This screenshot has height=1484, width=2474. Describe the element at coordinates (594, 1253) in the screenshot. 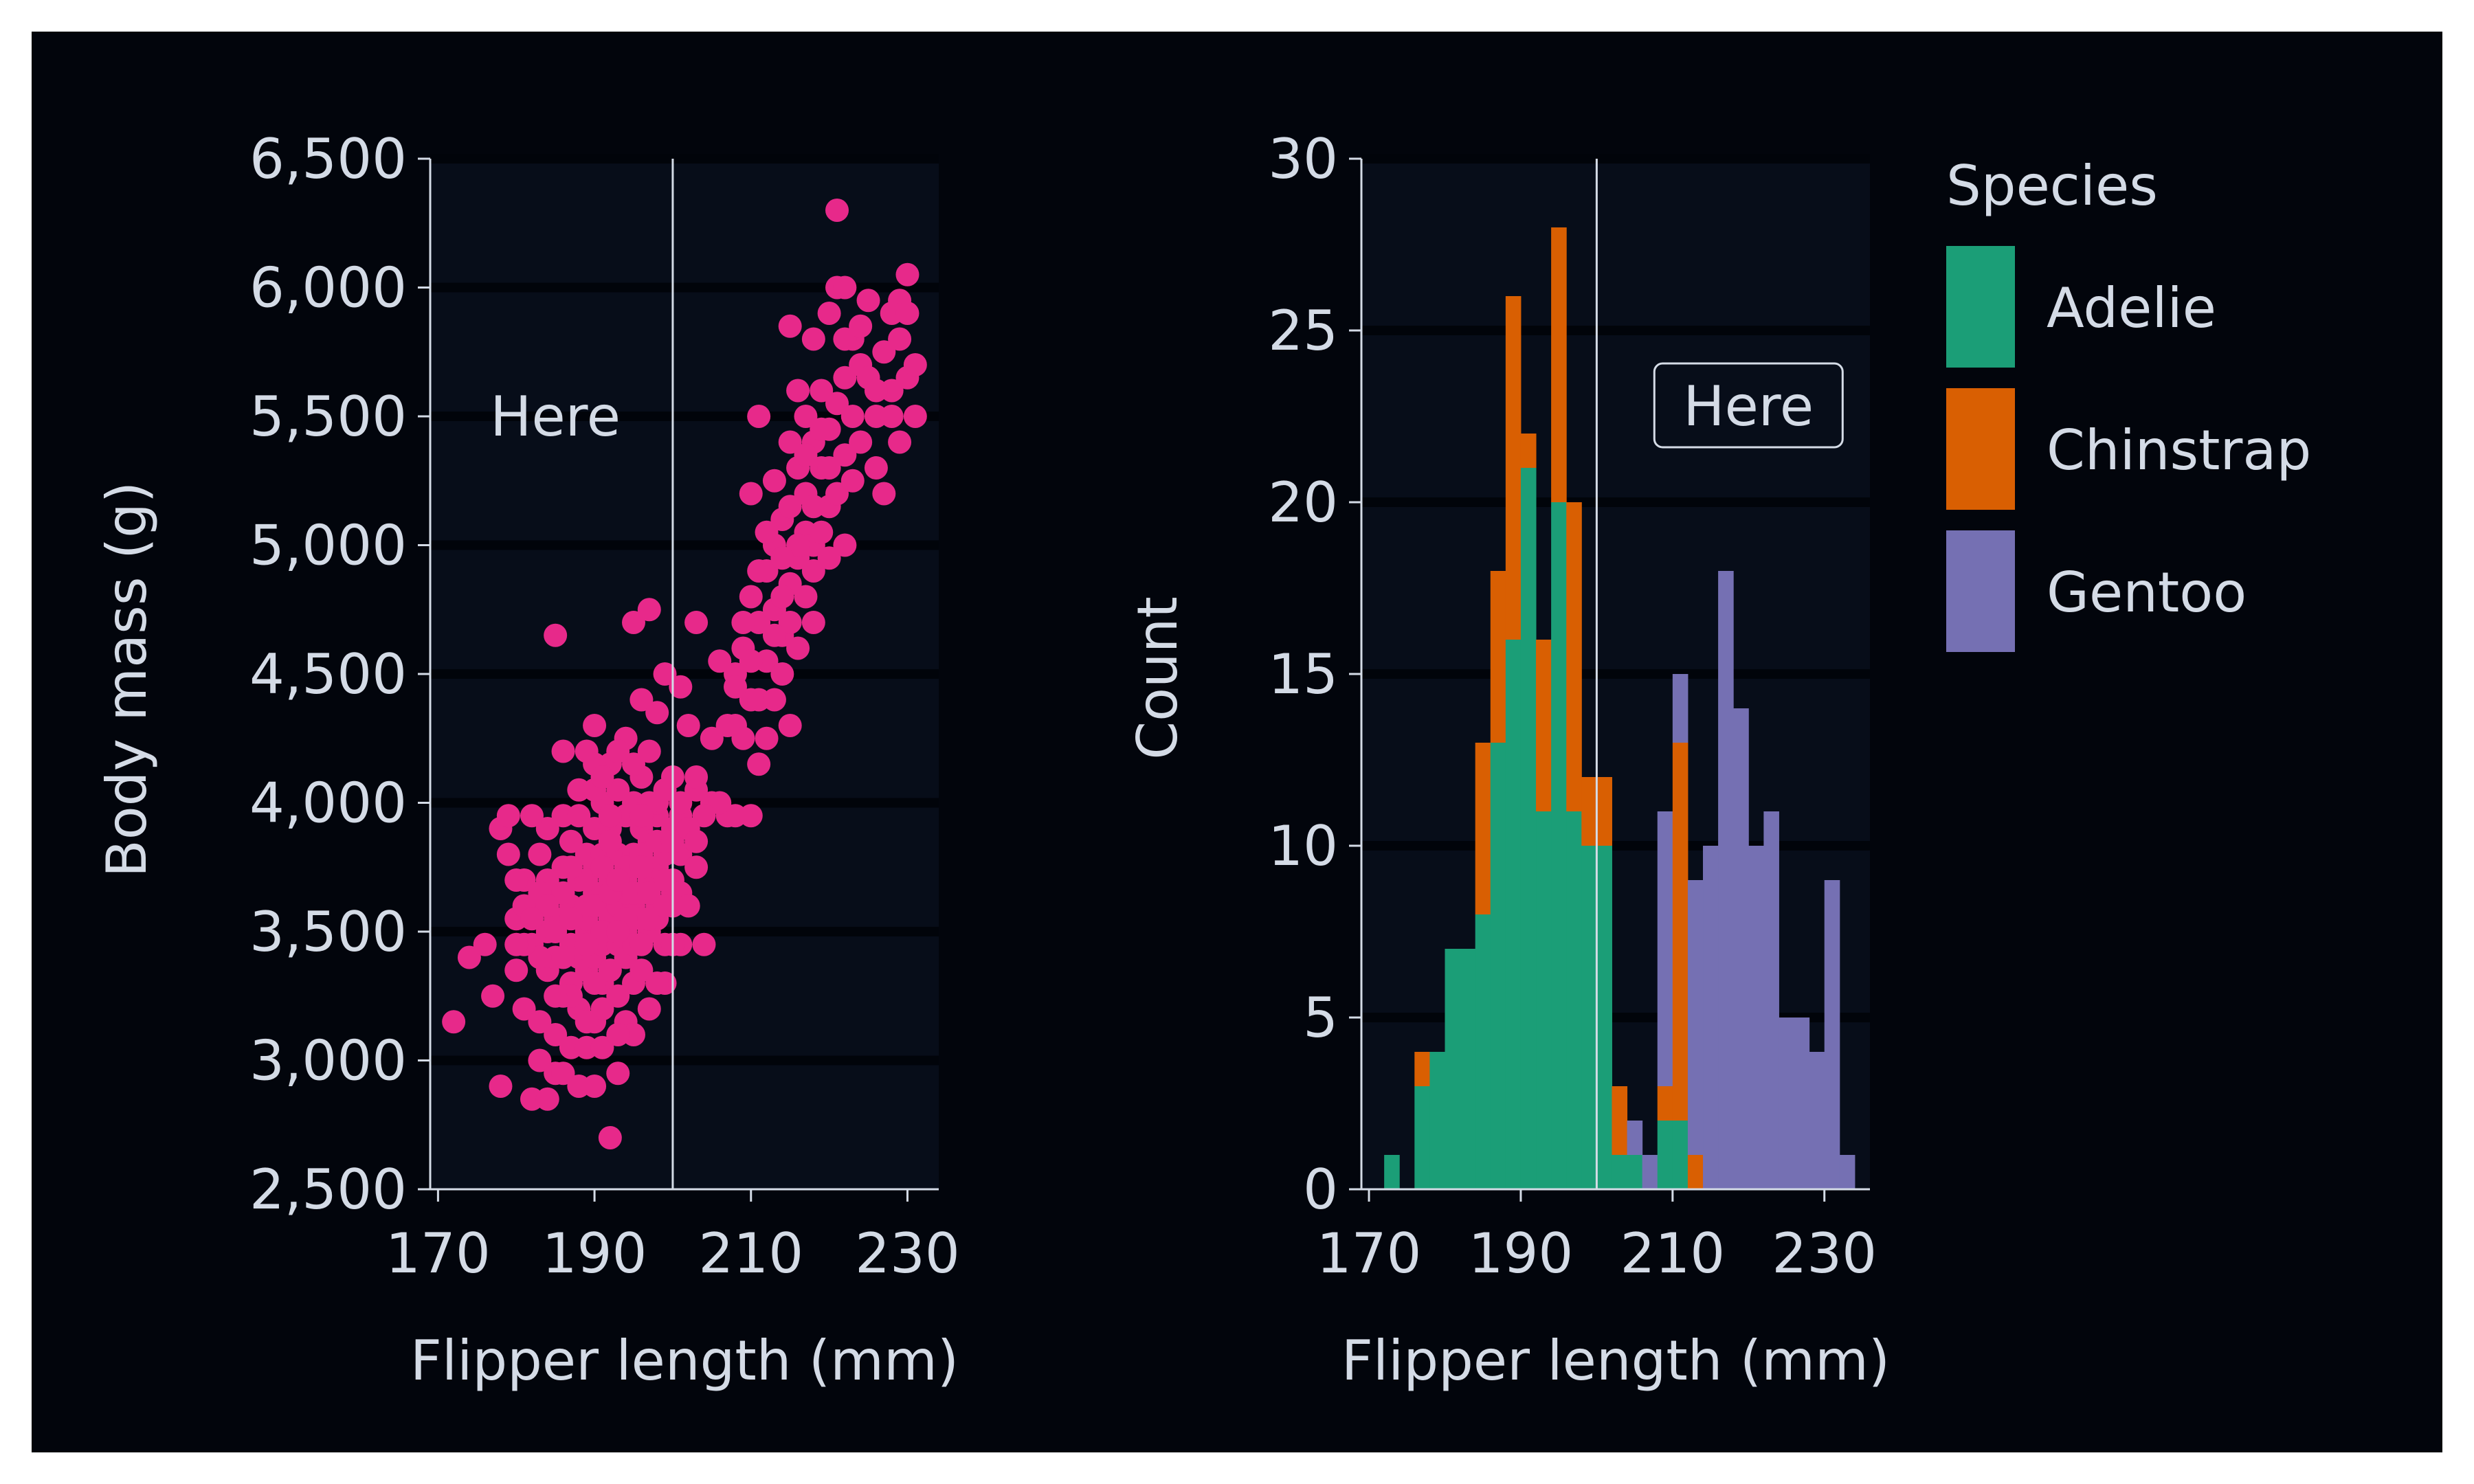

I see `scatter-x-tick-label: 190` at that location.